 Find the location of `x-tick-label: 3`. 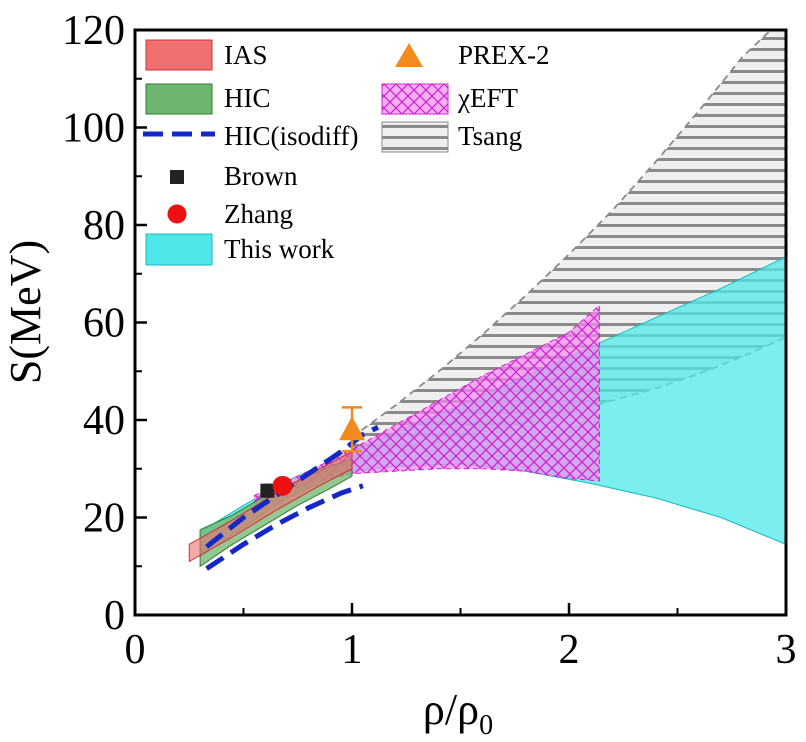

x-tick-label: 3 is located at coordinates (786, 650).